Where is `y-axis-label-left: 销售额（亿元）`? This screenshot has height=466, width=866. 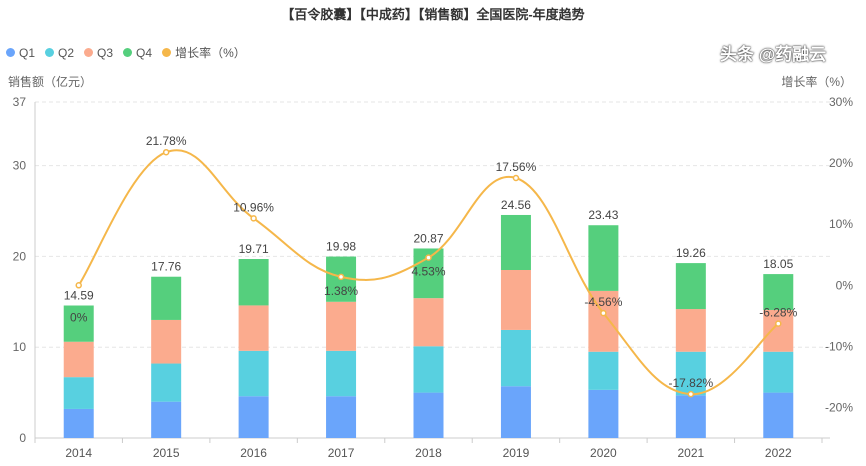
y-axis-label-left: 销售额（亿元） is located at coordinates (50, 82).